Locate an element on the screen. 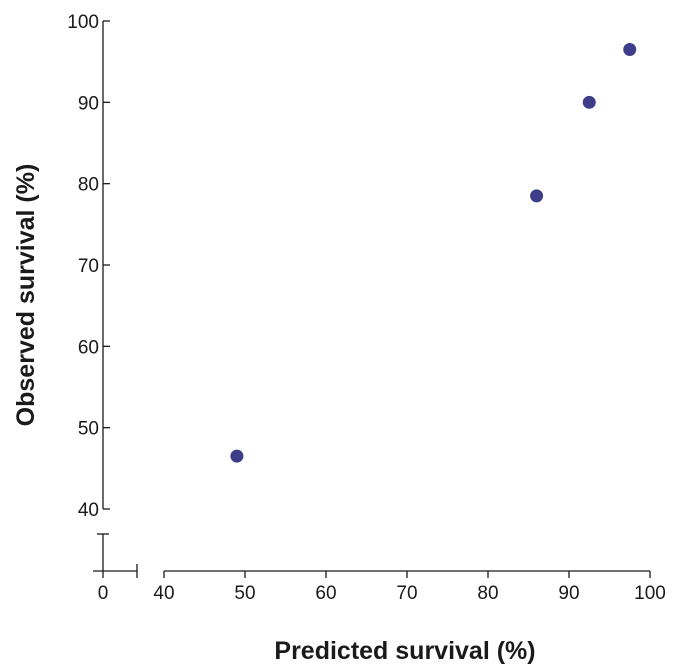 Image resolution: width=673 pixels, height=665 pixels. y-tick-label: 40 is located at coordinates (88, 510).